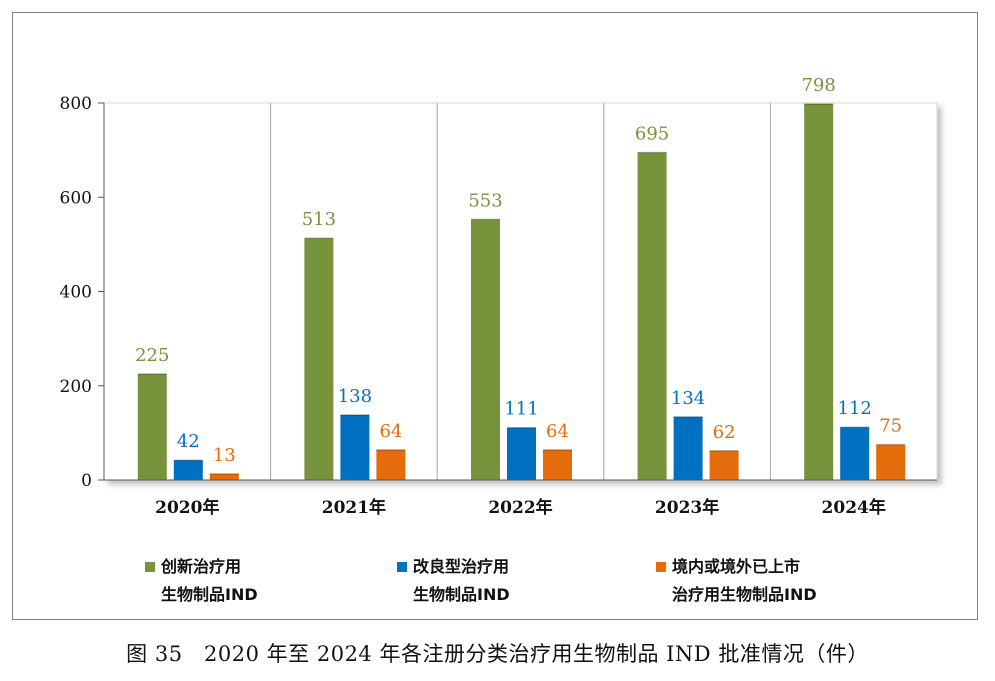 This screenshot has width=995, height=681. Describe the element at coordinates (86, 481) in the screenshot. I see `y-tick-label: 0` at that location.